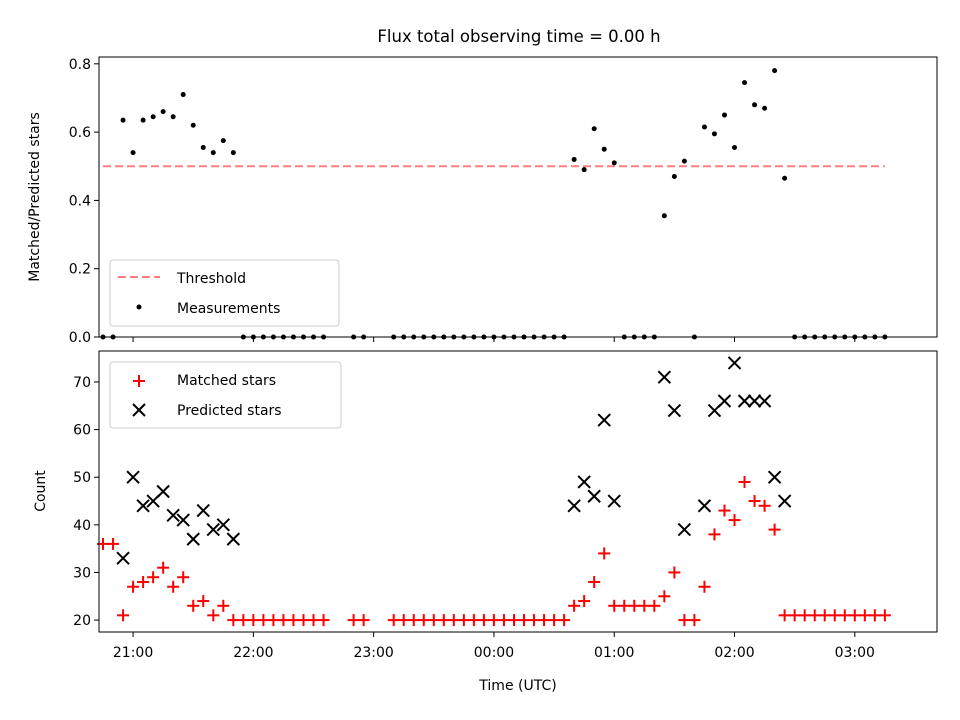  Describe the element at coordinates (229, 411) in the screenshot. I see `legend-predicted-label: Predicted stars` at that location.